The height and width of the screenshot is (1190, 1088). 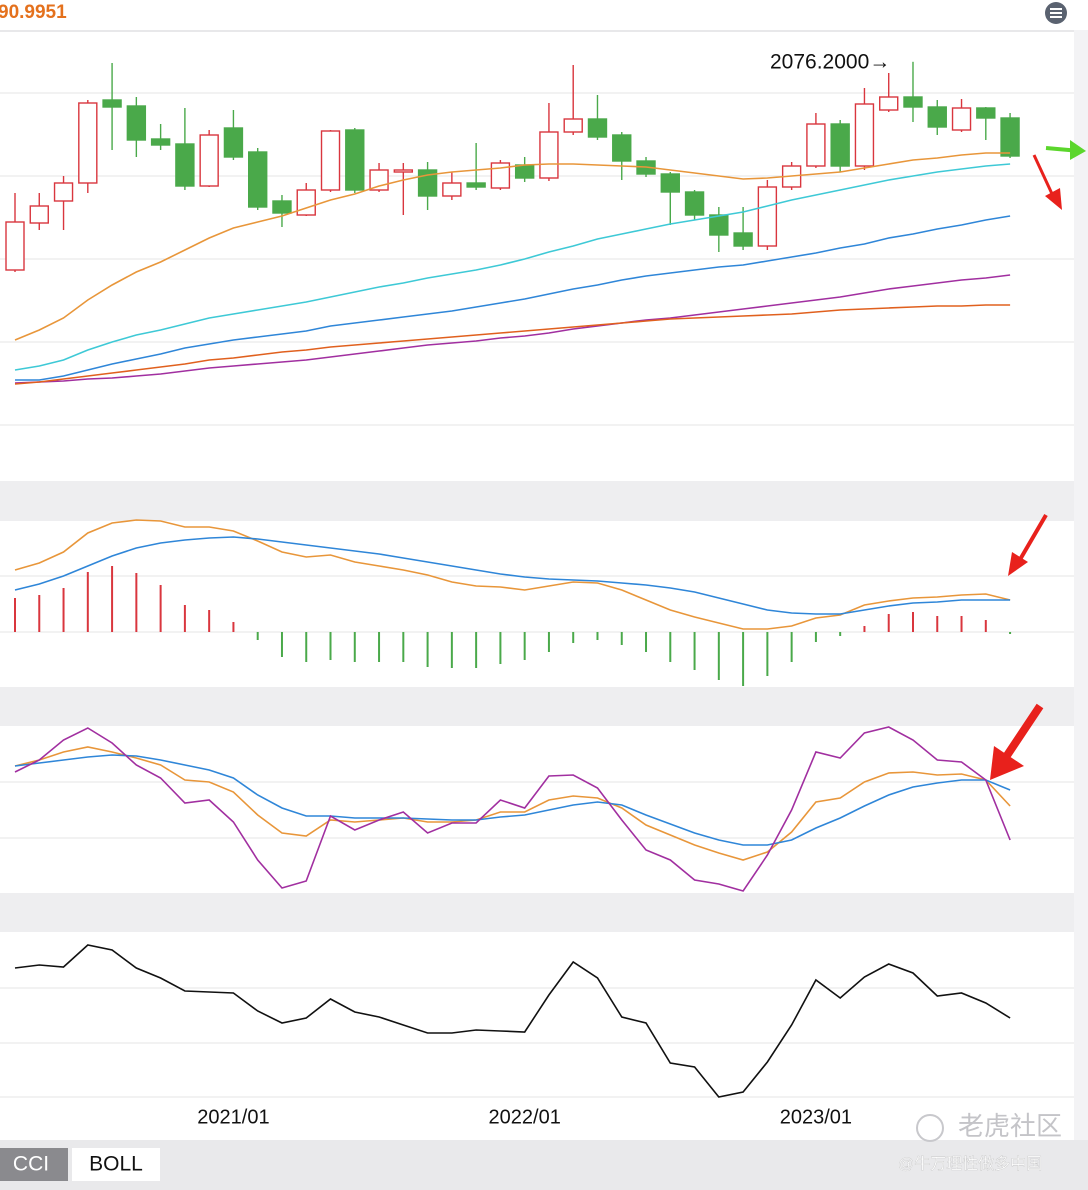 I want to click on scroll-edge, so click(x=1081, y=585).